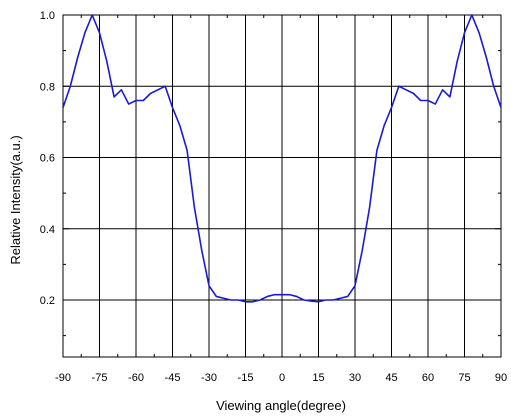 The height and width of the screenshot is (417, 511). Describe the element at coordinates (47, 16) in the screenshot. I see `y-tick-label: 1.0` at that location.